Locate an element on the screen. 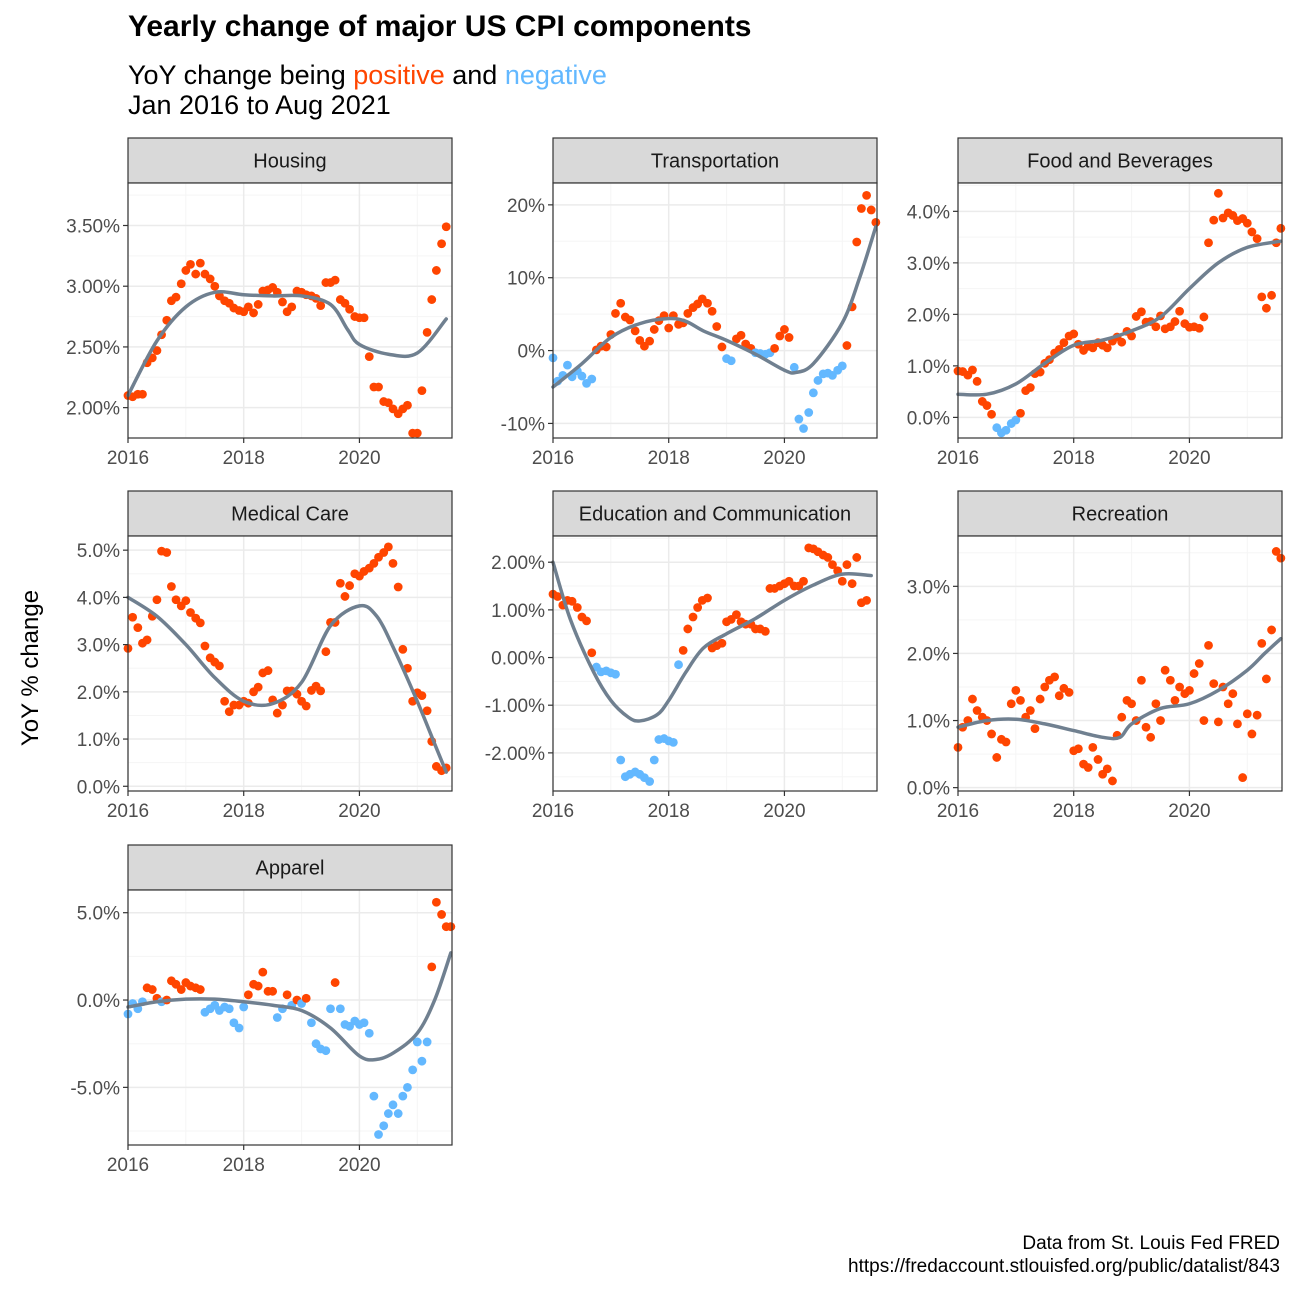  plot-area-apparel is located at coordinates (290, 1017).